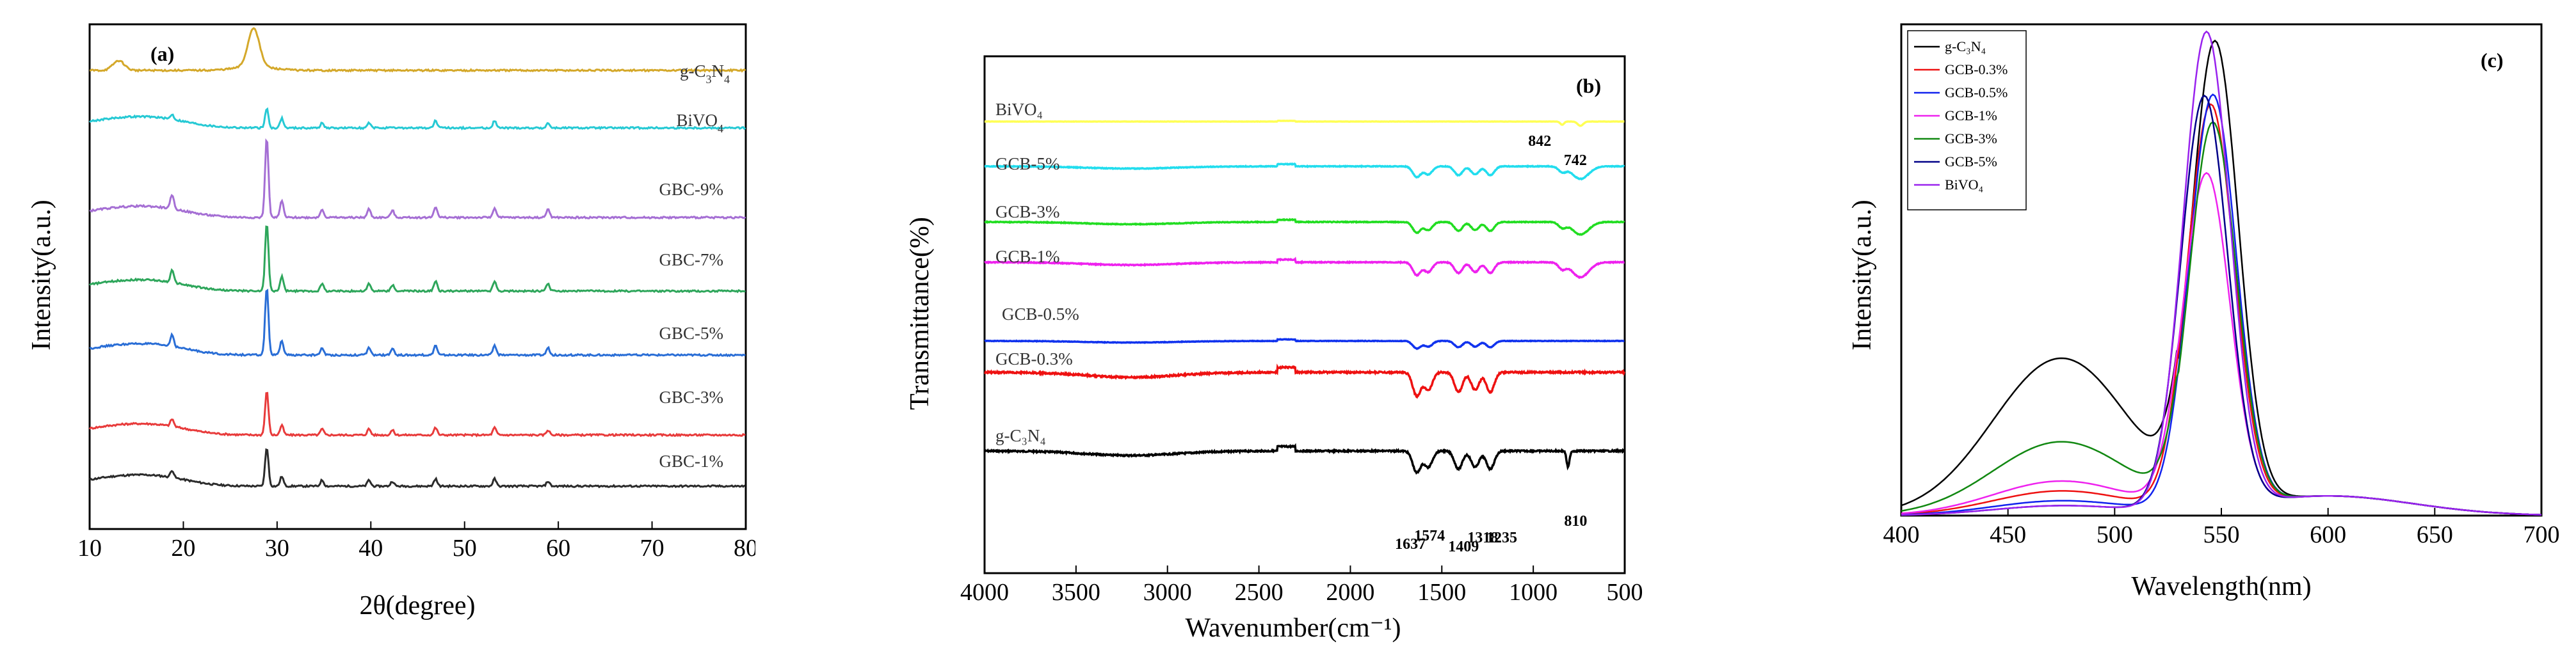 The width and height of the screenshot is (2576, 664). Describe the element at coordinates (1482, 538) in the screenshot. I see `chart-b-peak-label: 1318` at that location.